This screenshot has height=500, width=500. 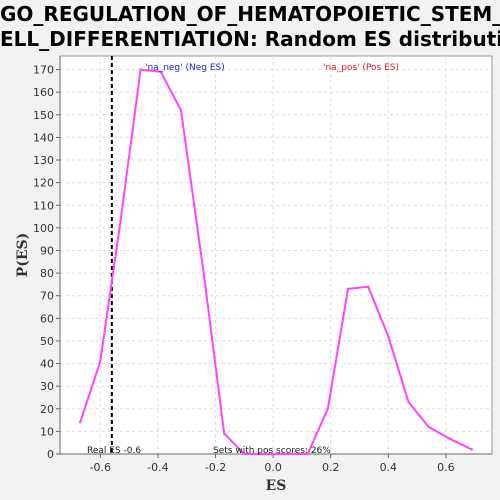 I want to click on chart-title-line-1: GO_REGULATION_OF_HEMATOPOIETIC_STEM_C, so click(x=250, y=14).